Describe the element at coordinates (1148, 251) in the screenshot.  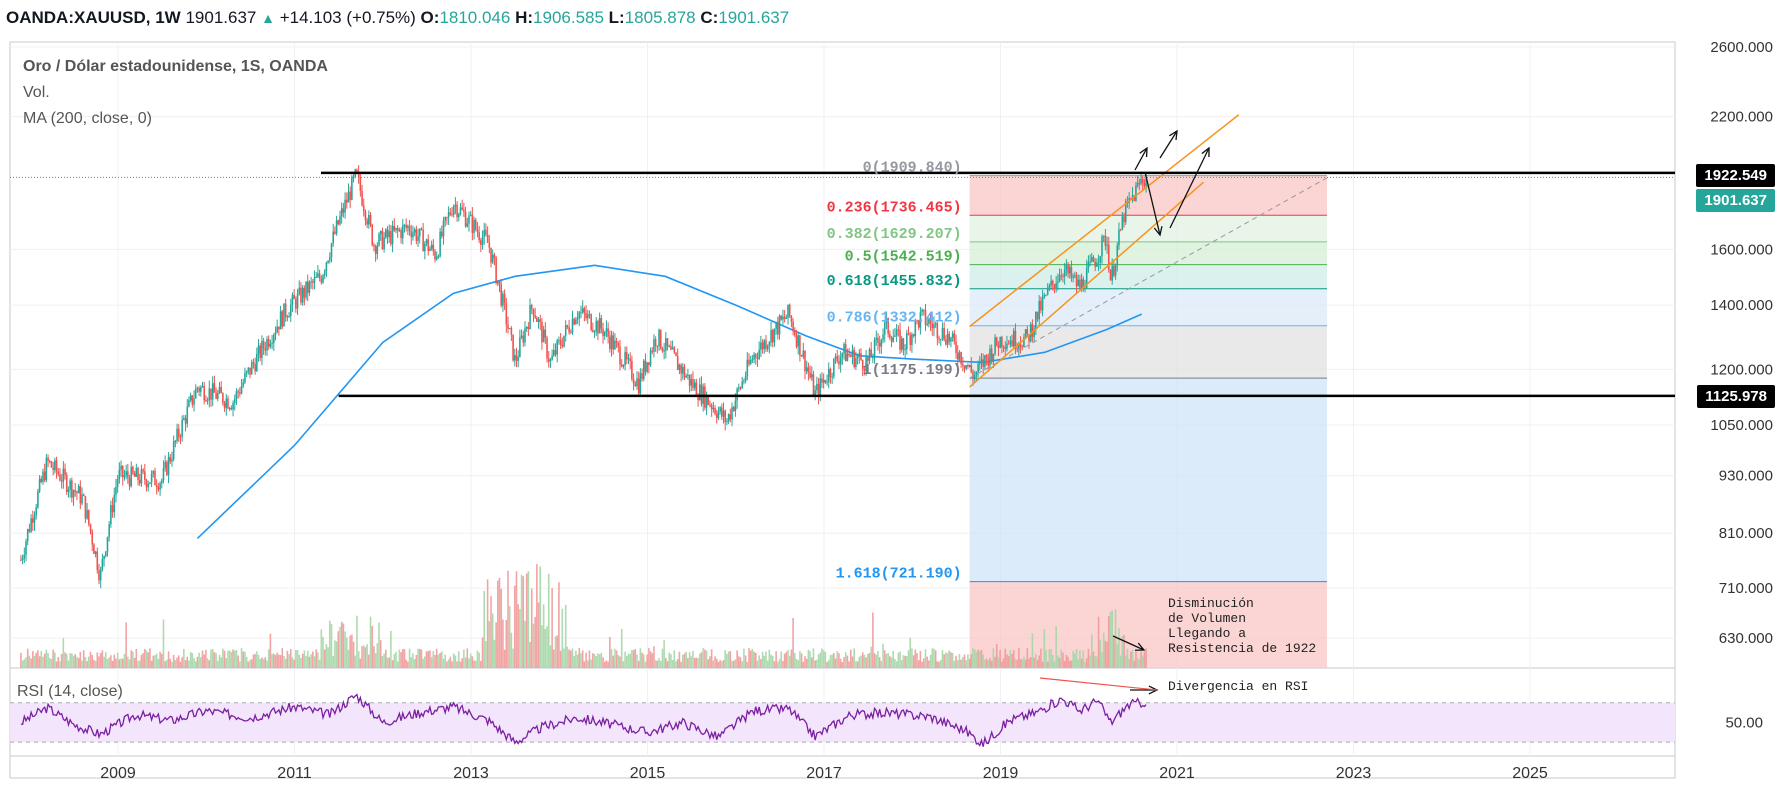
I see `channel-lines` at that location.